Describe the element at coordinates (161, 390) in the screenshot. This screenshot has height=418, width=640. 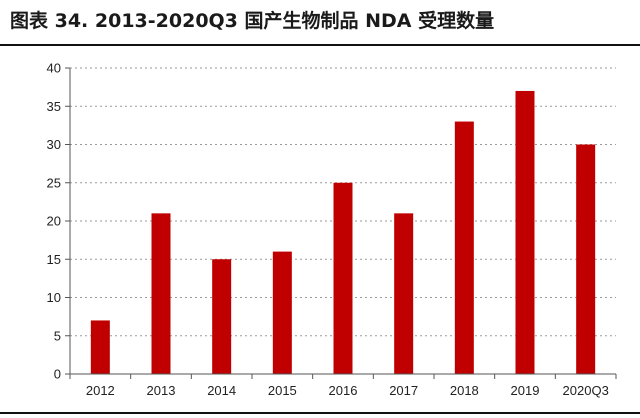
I see `x-tick-label: 2013` at that location.